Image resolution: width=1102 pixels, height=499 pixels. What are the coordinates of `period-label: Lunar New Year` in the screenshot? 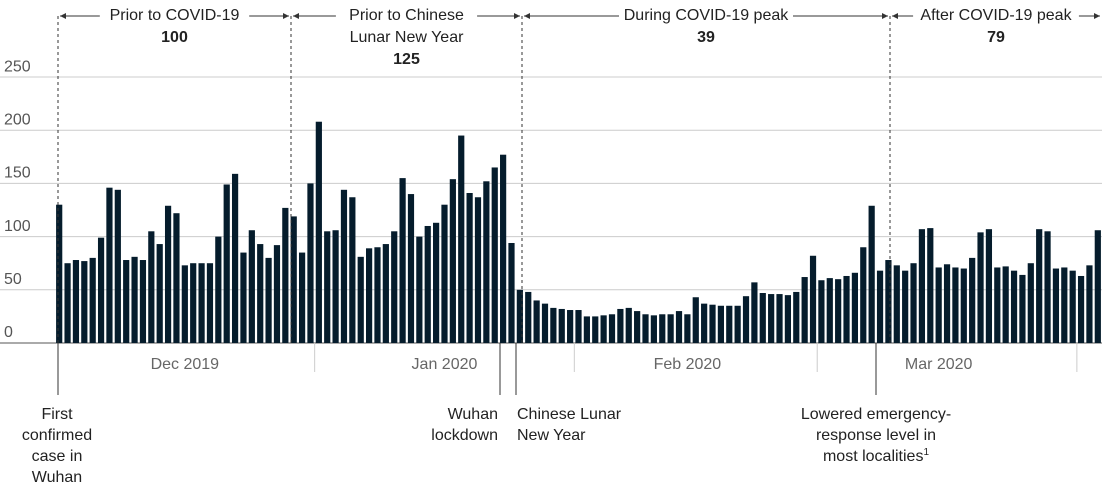 It's located at (407, 37).